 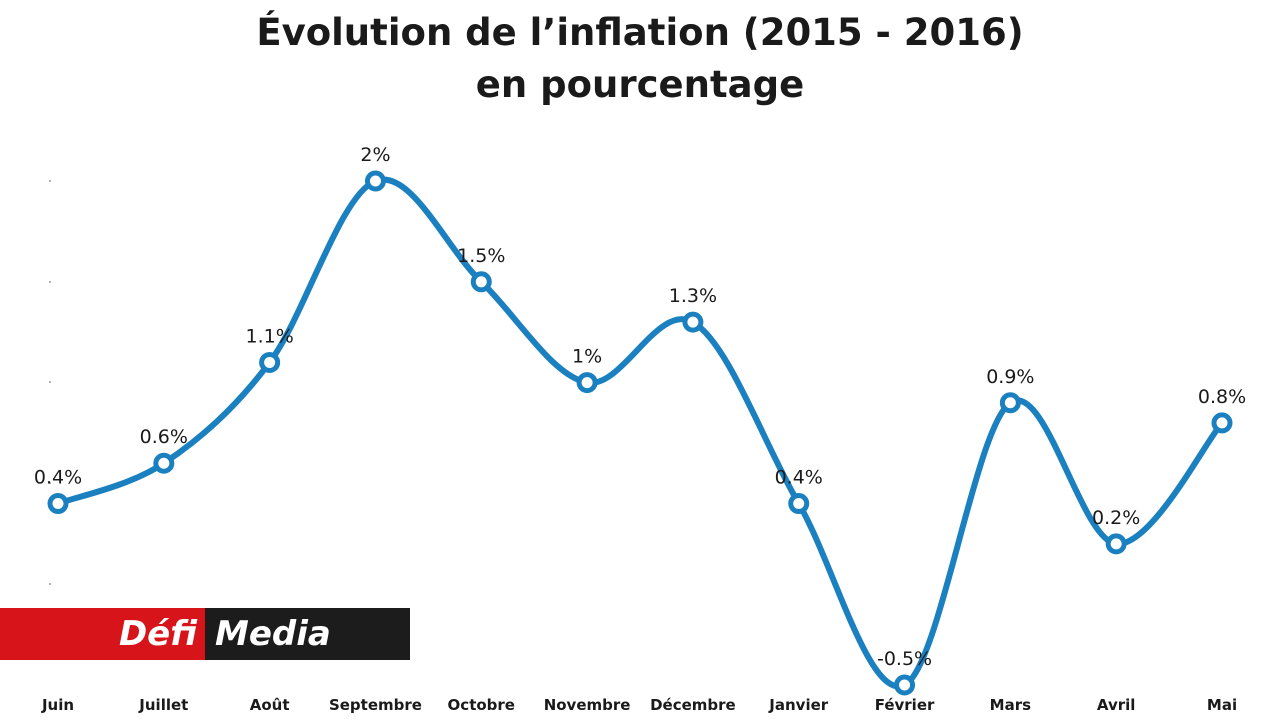 What do you see at coordinates (375, 155) in the screenshot?
I see `data-label: 2%` at bounding box center [375, 155].